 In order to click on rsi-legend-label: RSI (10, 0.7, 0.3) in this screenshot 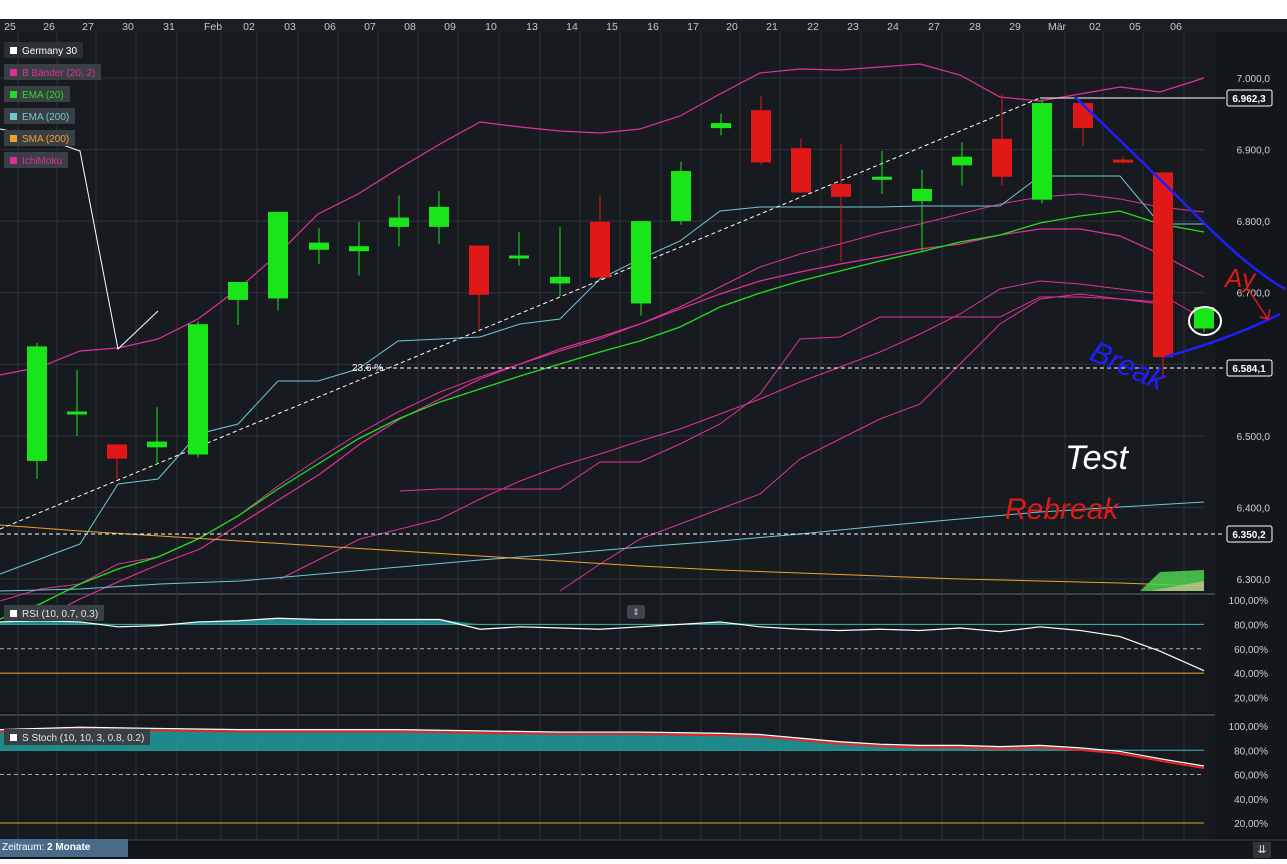, I will do `click(60, 614)`.